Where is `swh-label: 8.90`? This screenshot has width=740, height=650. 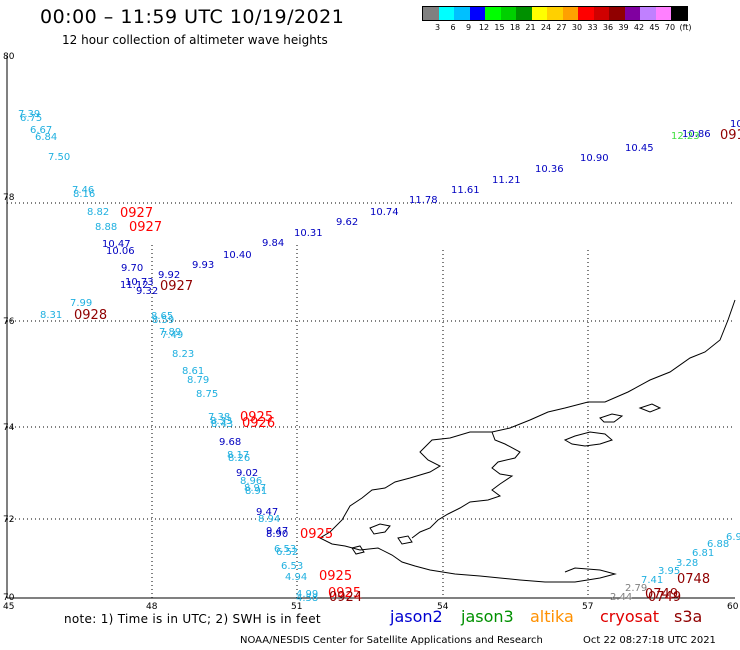
swh-label: 8.90 is located at coordinates (277, 534).